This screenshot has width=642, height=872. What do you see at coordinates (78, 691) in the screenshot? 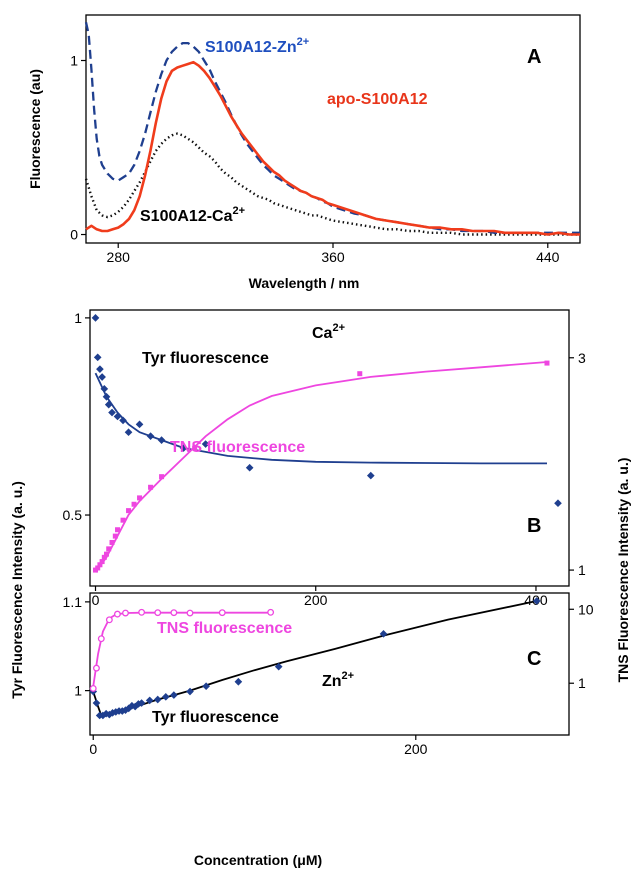
I see `c-yl-tick-1-label: 1` at bounding box center [78, 691].